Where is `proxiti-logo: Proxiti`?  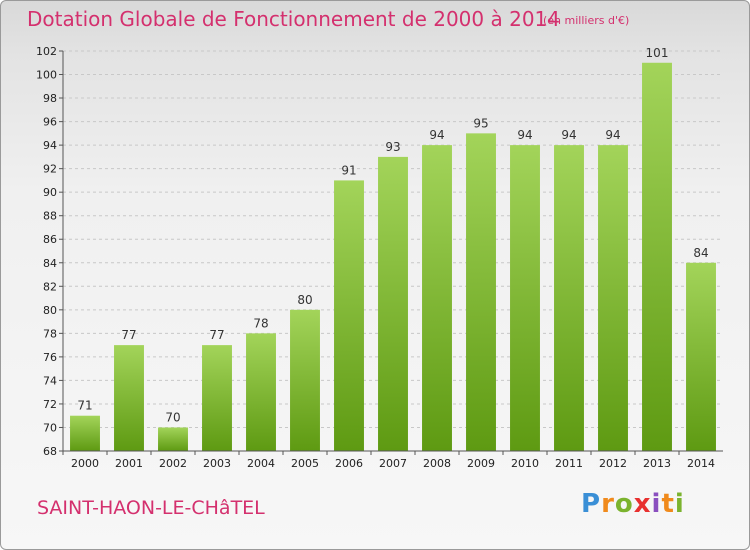
proxiti-logo: Proxiti is located at coordinates (633, 504).